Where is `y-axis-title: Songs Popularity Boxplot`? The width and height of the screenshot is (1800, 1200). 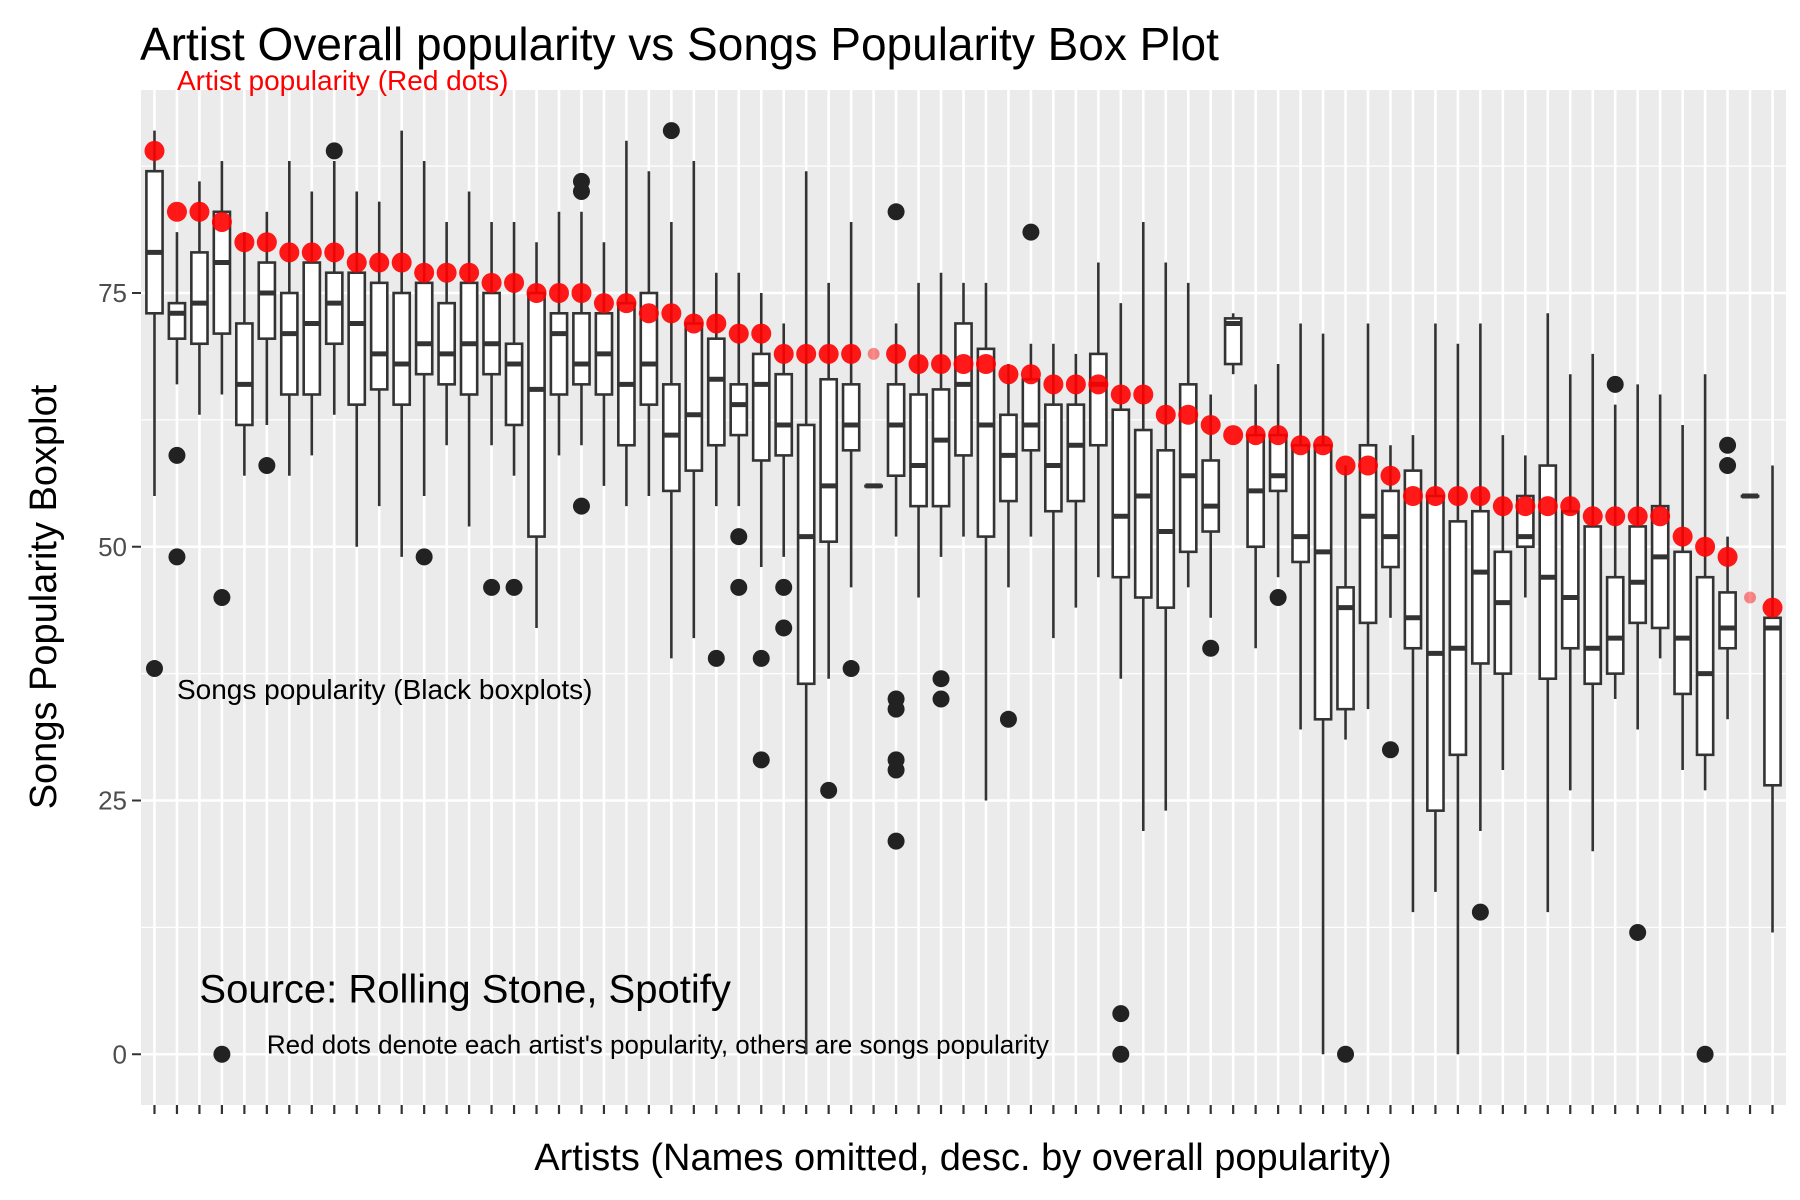 y-axis-title: Songs Popularity Boxplot is located at coordinates (44, 596).